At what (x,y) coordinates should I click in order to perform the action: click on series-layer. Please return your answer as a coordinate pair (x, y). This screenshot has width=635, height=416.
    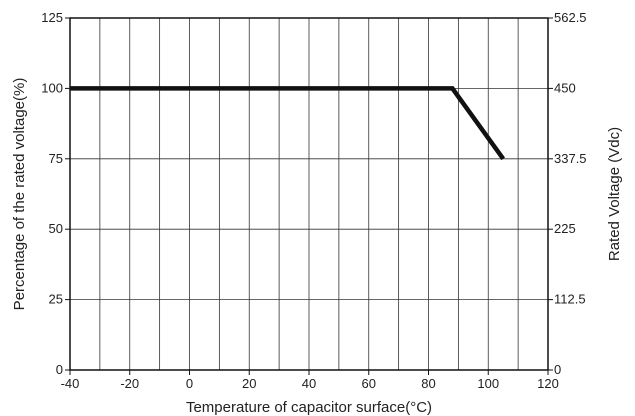
    Looking at the image, I should click on (288, 123).